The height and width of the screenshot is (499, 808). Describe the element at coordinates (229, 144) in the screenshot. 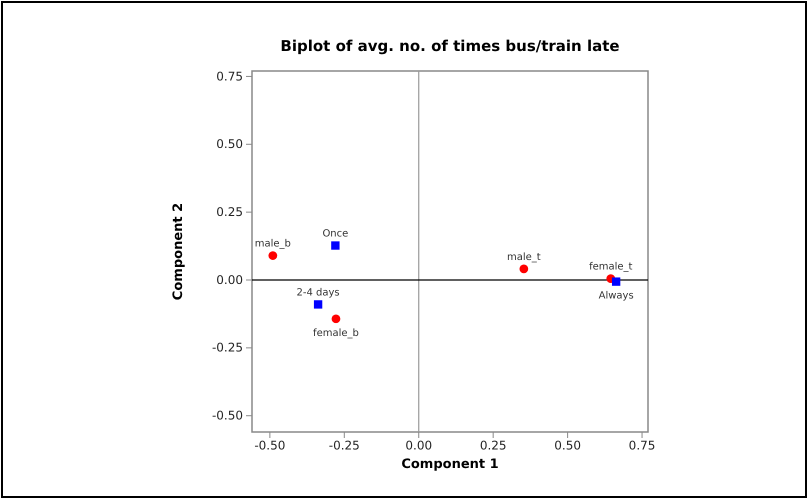

I see `y-tick-label: 0.50` at that location.